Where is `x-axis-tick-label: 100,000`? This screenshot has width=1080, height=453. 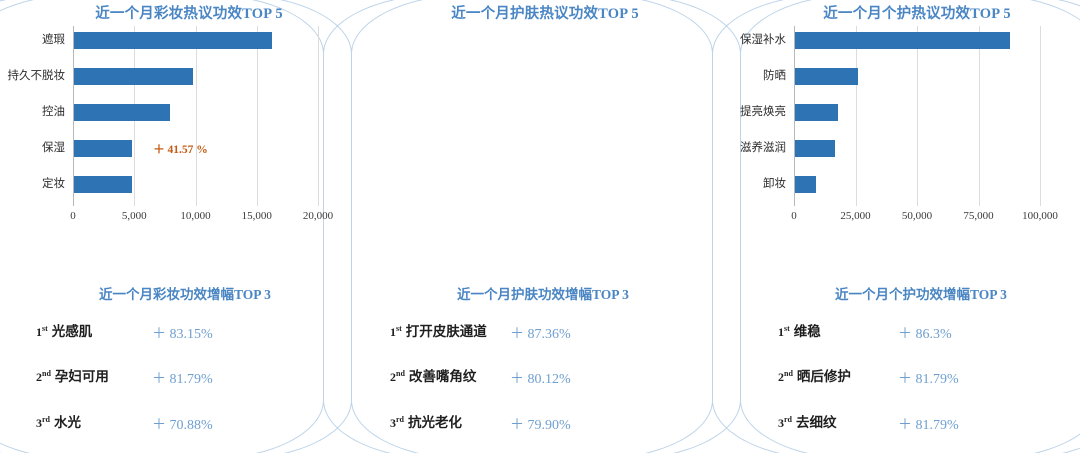 x-axis-tick-label: 100,000 is located at coordinates (1040, 216).